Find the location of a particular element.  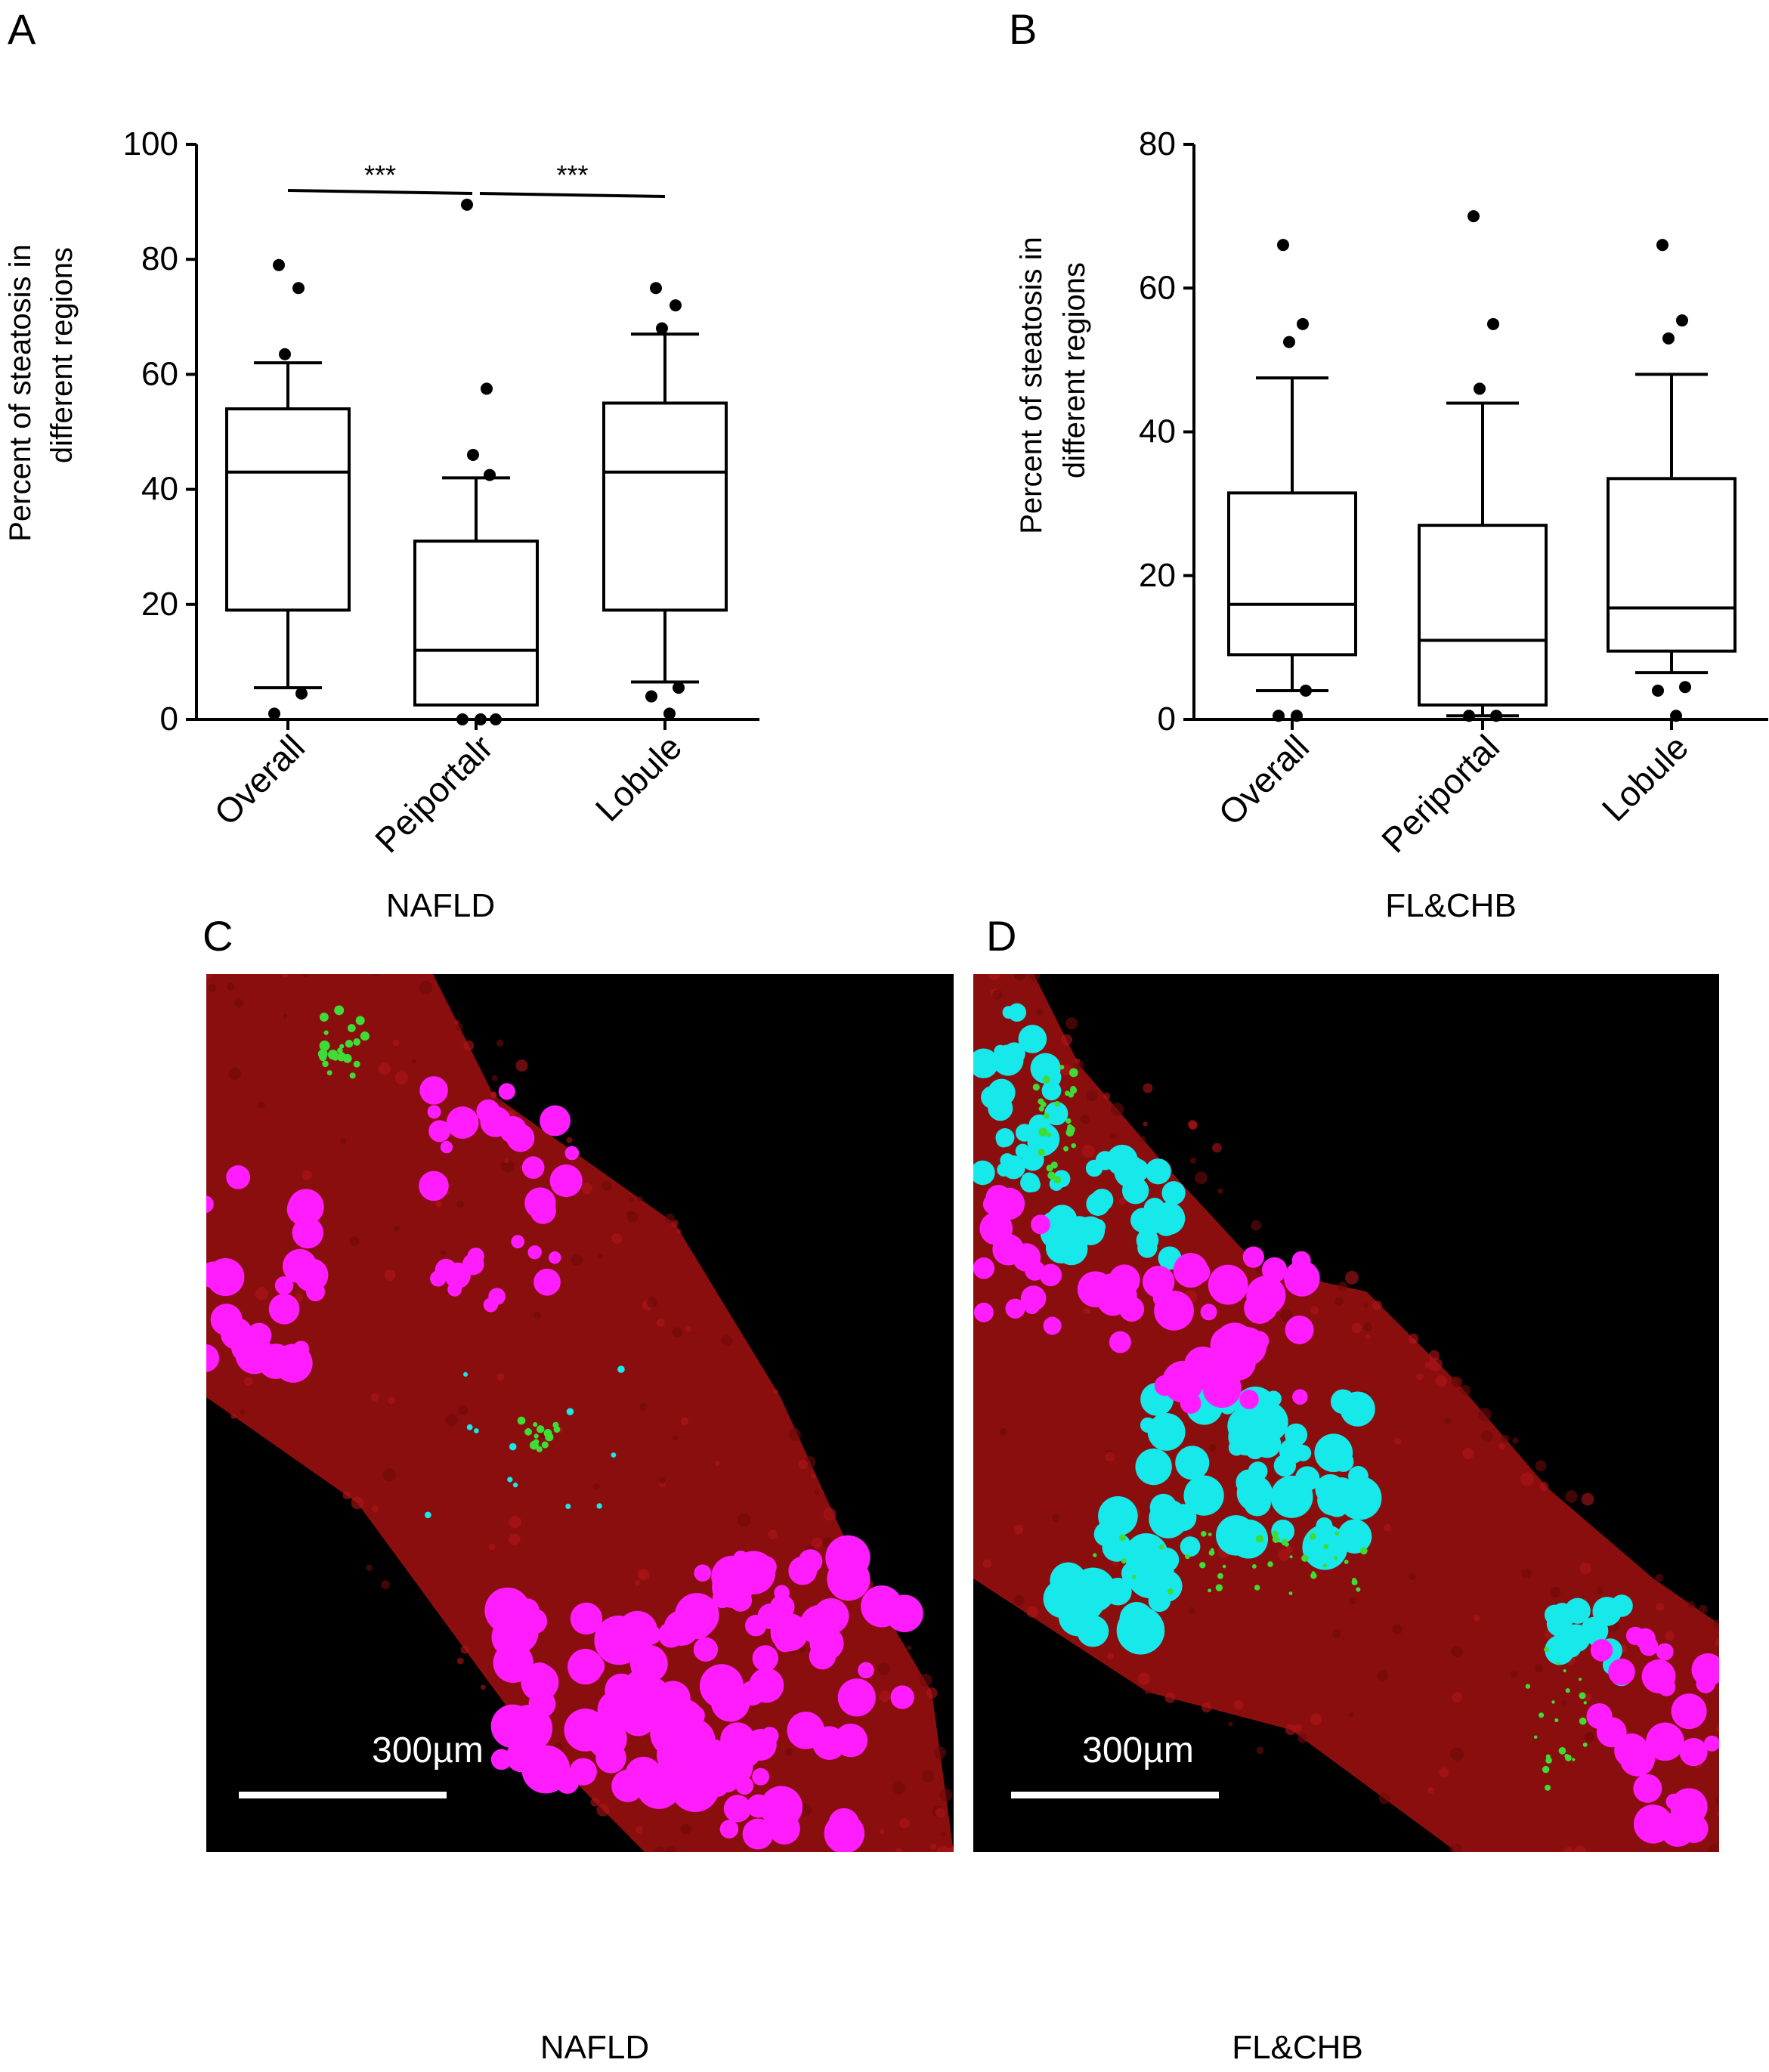

y-tick-label: 60 is located at coordinates (159, 373).